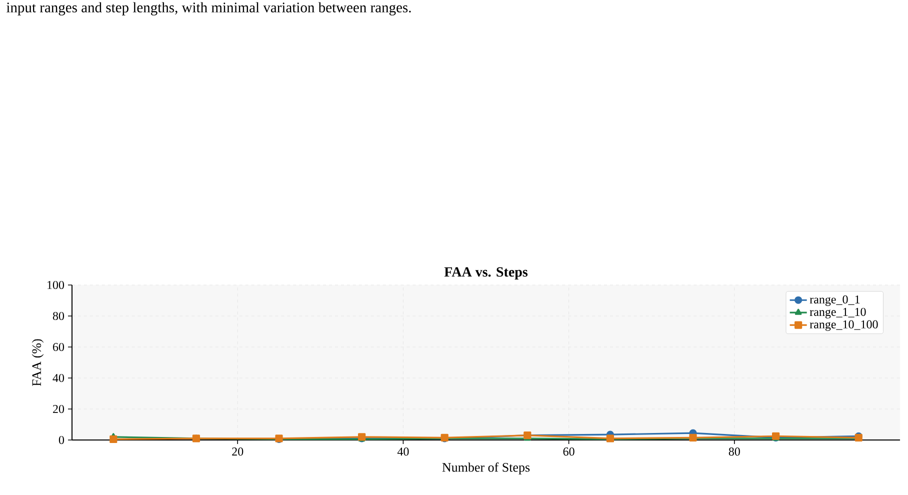 The width and height of the screenshot is (908, 495). What do you see at coordinates (58, 409) in the screenshot?
I see `y-tick-label: 20` at bounding box center [58, 409].